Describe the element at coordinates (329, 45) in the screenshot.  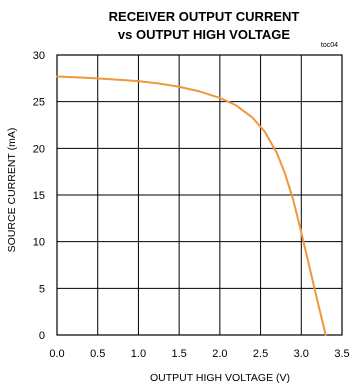
I see `figure-tag: toc04` at that location.